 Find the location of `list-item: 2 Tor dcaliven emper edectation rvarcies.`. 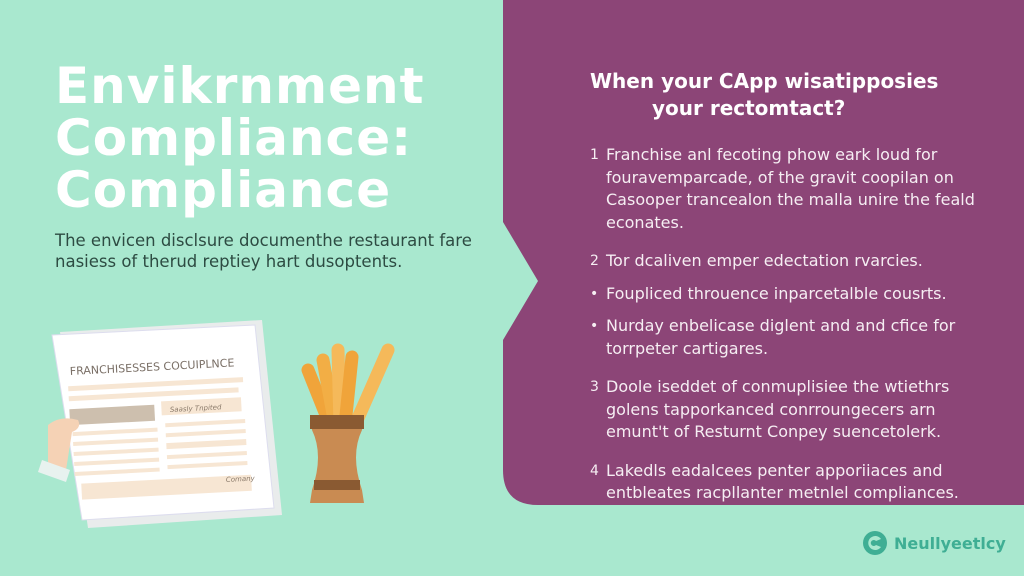

list-item: 2 Tor dcaliven emper edectation rvarcies. is located at coordinates (790, 261).